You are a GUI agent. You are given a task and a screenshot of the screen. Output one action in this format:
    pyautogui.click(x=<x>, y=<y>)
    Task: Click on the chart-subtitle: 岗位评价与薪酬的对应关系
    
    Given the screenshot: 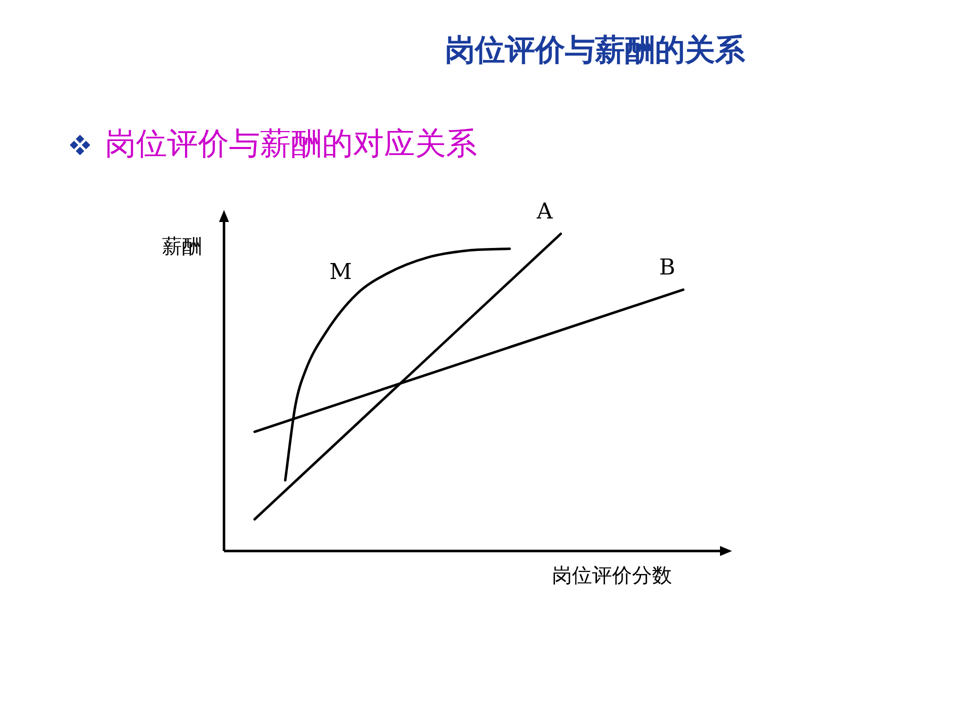 What is the action you would take?
    pyautogui.click(x=291, y=144)
    